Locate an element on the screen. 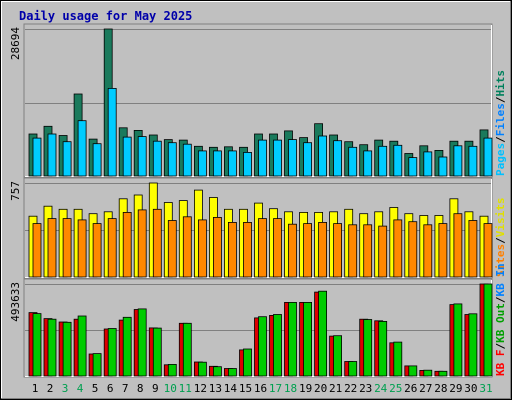 This screenshot has height=400, width=512. x-tick-label-day-2: 2 is located at coordinates (50, 388).